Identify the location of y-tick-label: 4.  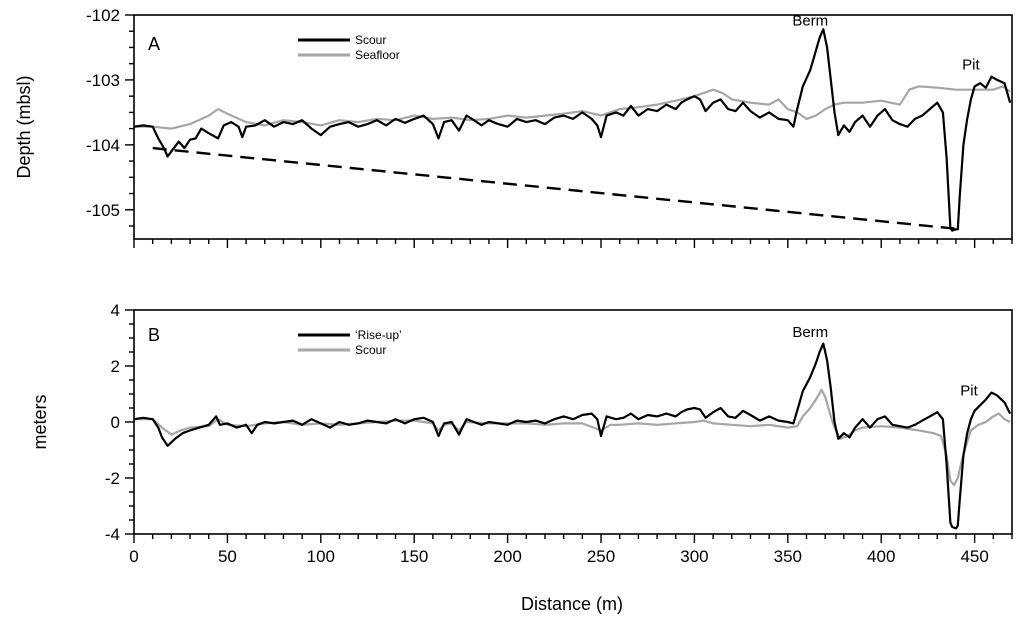
(115, 310).